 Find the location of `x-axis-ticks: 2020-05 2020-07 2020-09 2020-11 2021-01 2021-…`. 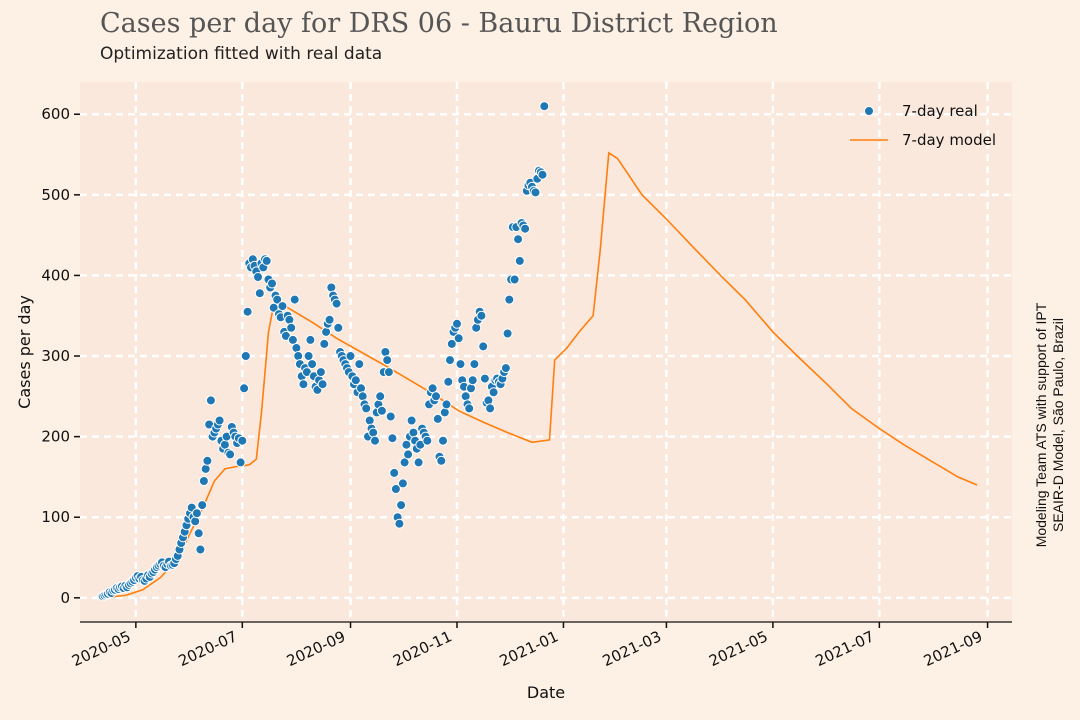

x-axis-ticks: 2020-05 2020-07 2020-09 2020-11 2021-01 2021-… is located at coordinates (529, 646).